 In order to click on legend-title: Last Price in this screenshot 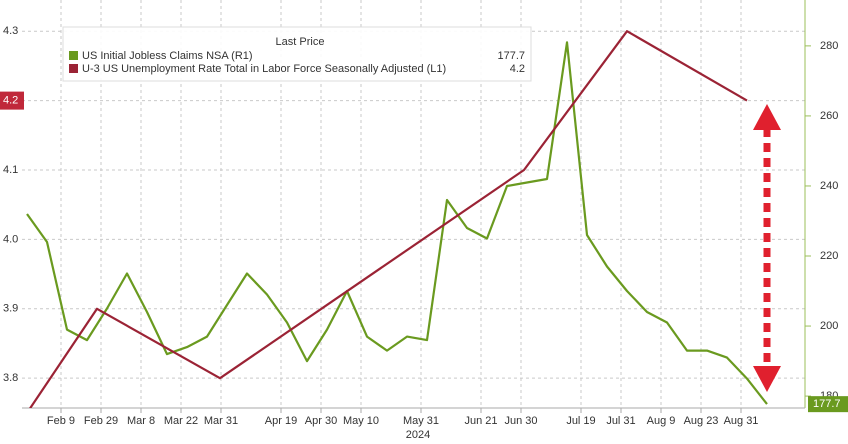, I will do `click(300, 42)`.